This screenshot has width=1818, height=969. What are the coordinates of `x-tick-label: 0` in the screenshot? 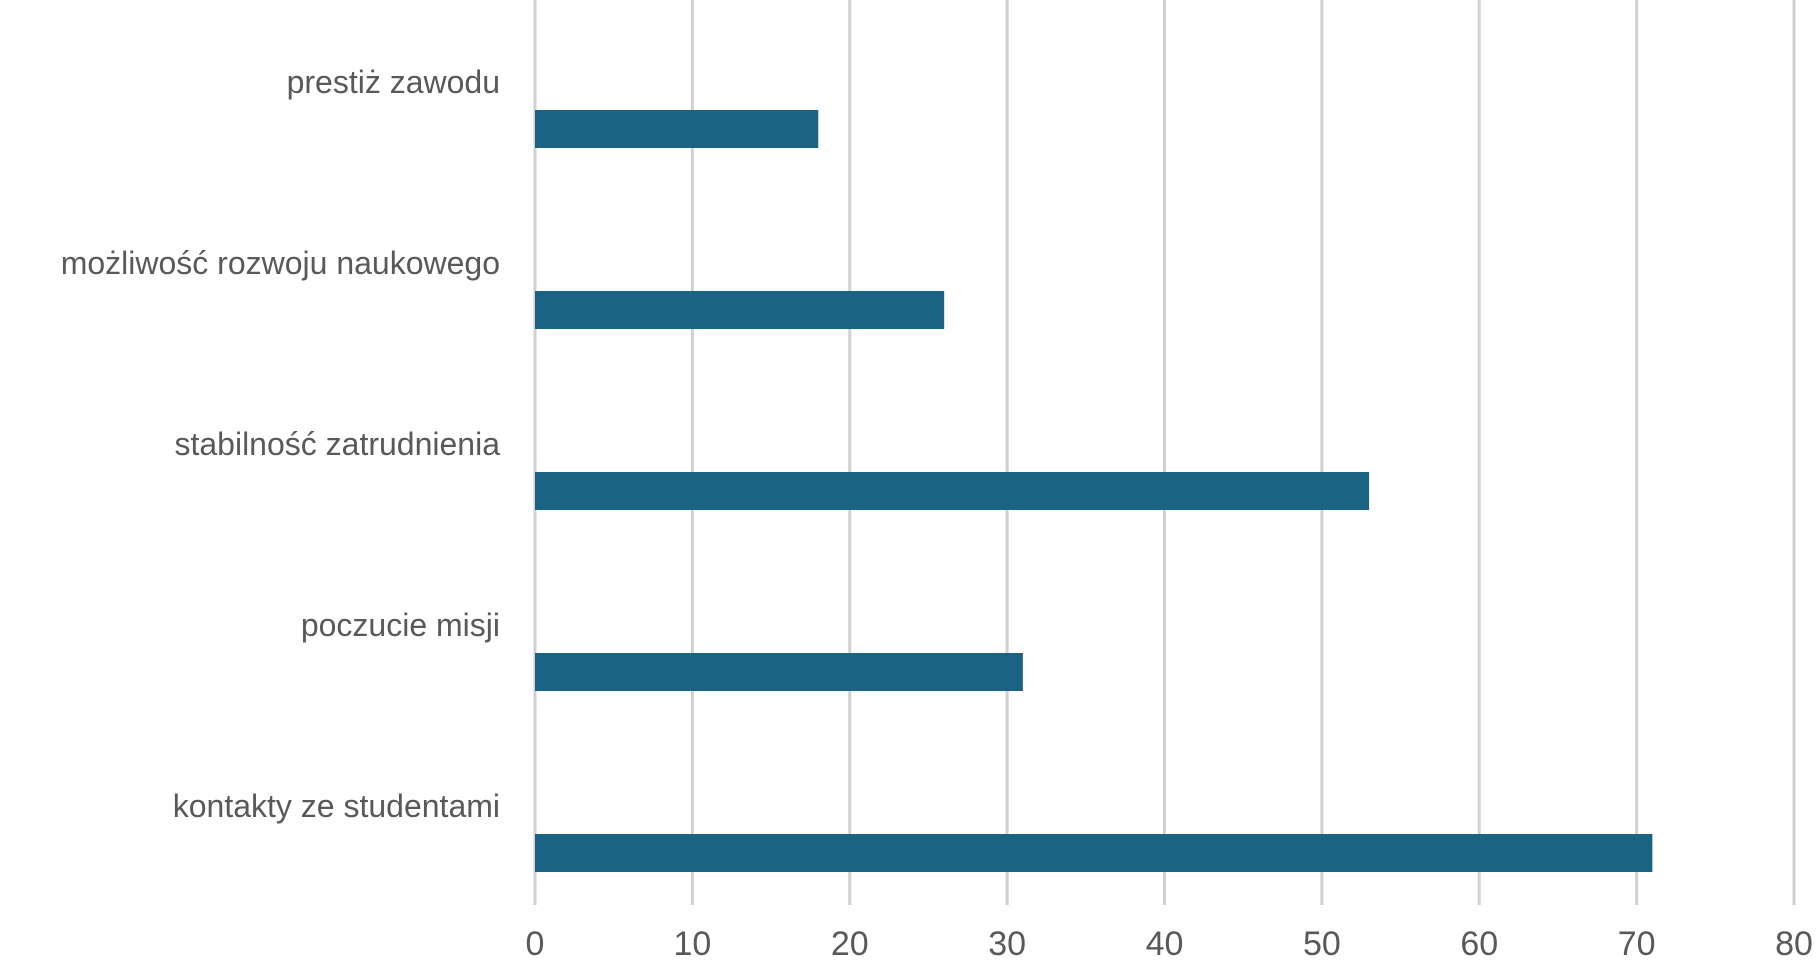 It's located at (535, 944).